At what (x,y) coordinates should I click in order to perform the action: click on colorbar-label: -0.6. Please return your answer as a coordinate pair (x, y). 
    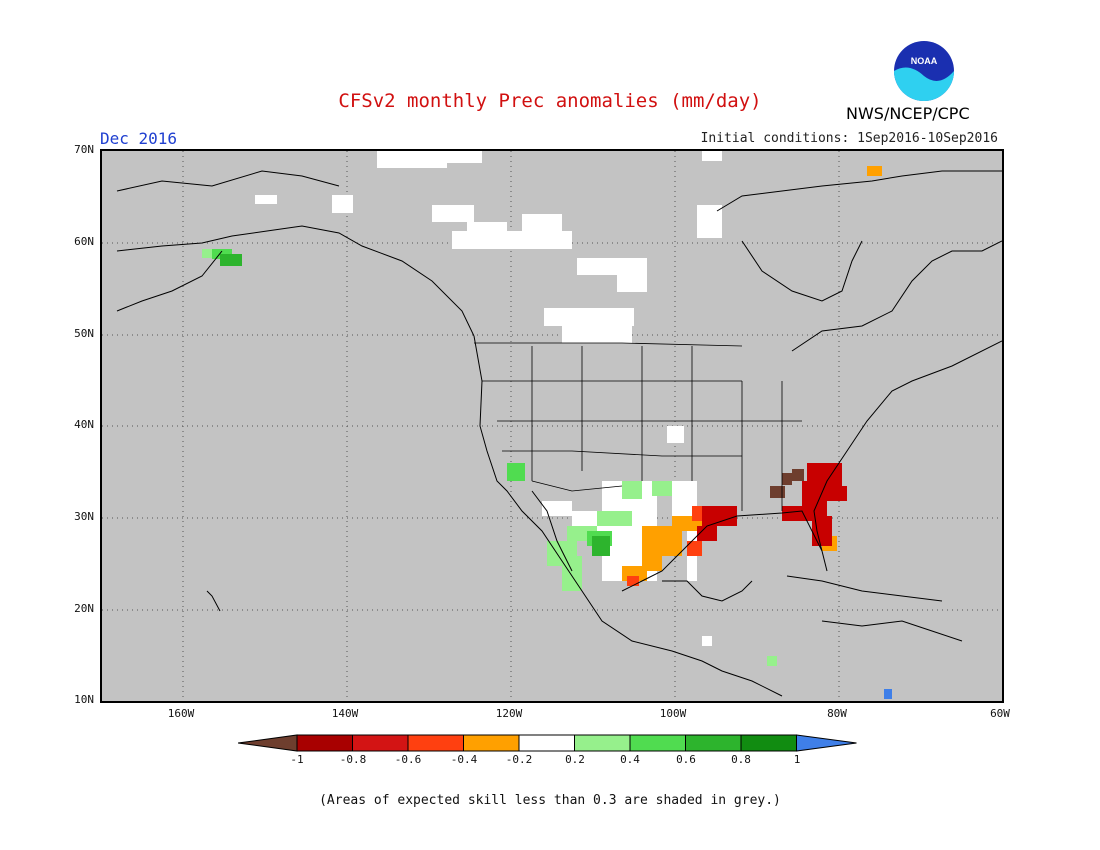
    Looking at the image, I should click on (408, 759).